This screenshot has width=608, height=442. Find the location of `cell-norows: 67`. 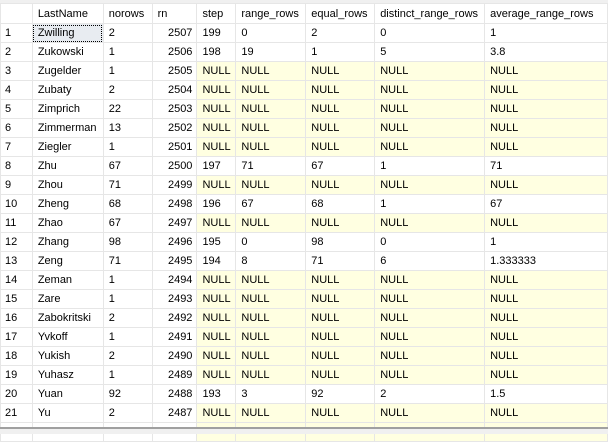

cell-norows: 67 is located at coordinates (127, 223).